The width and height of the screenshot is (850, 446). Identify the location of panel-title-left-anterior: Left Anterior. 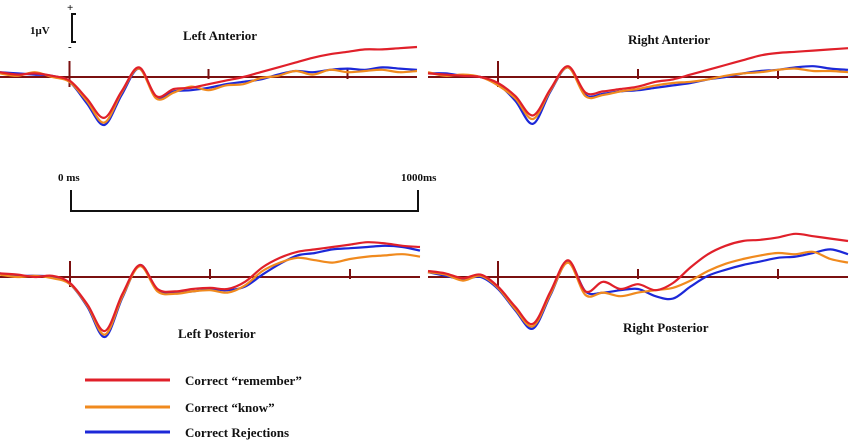
(220, 35).